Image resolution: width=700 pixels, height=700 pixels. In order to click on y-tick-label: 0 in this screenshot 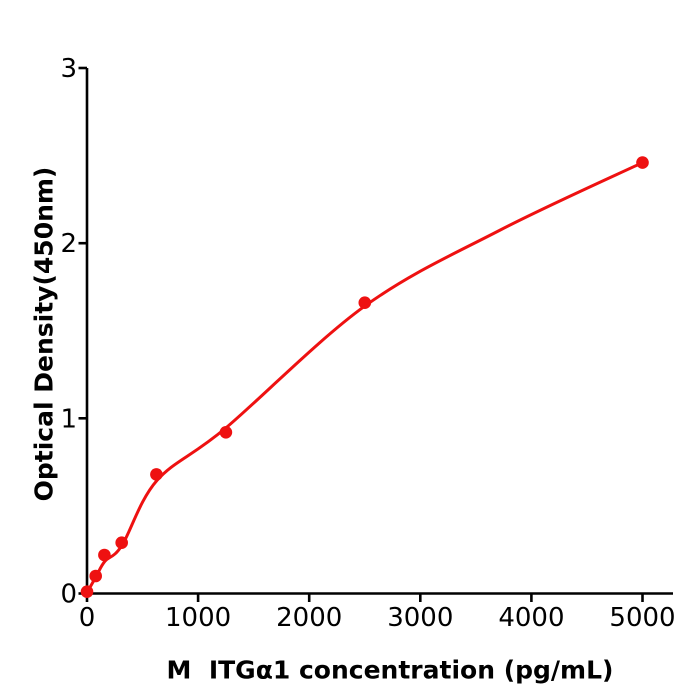, I will do `click(68, 595)`.